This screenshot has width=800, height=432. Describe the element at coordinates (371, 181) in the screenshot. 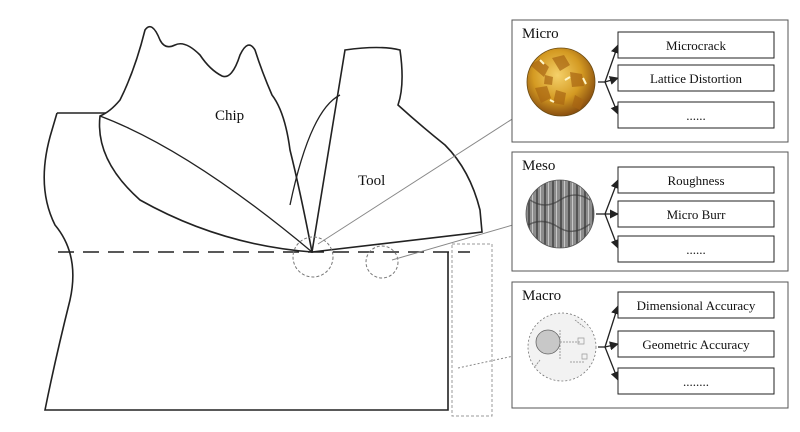

I see `tool-label: Tool` at that location.